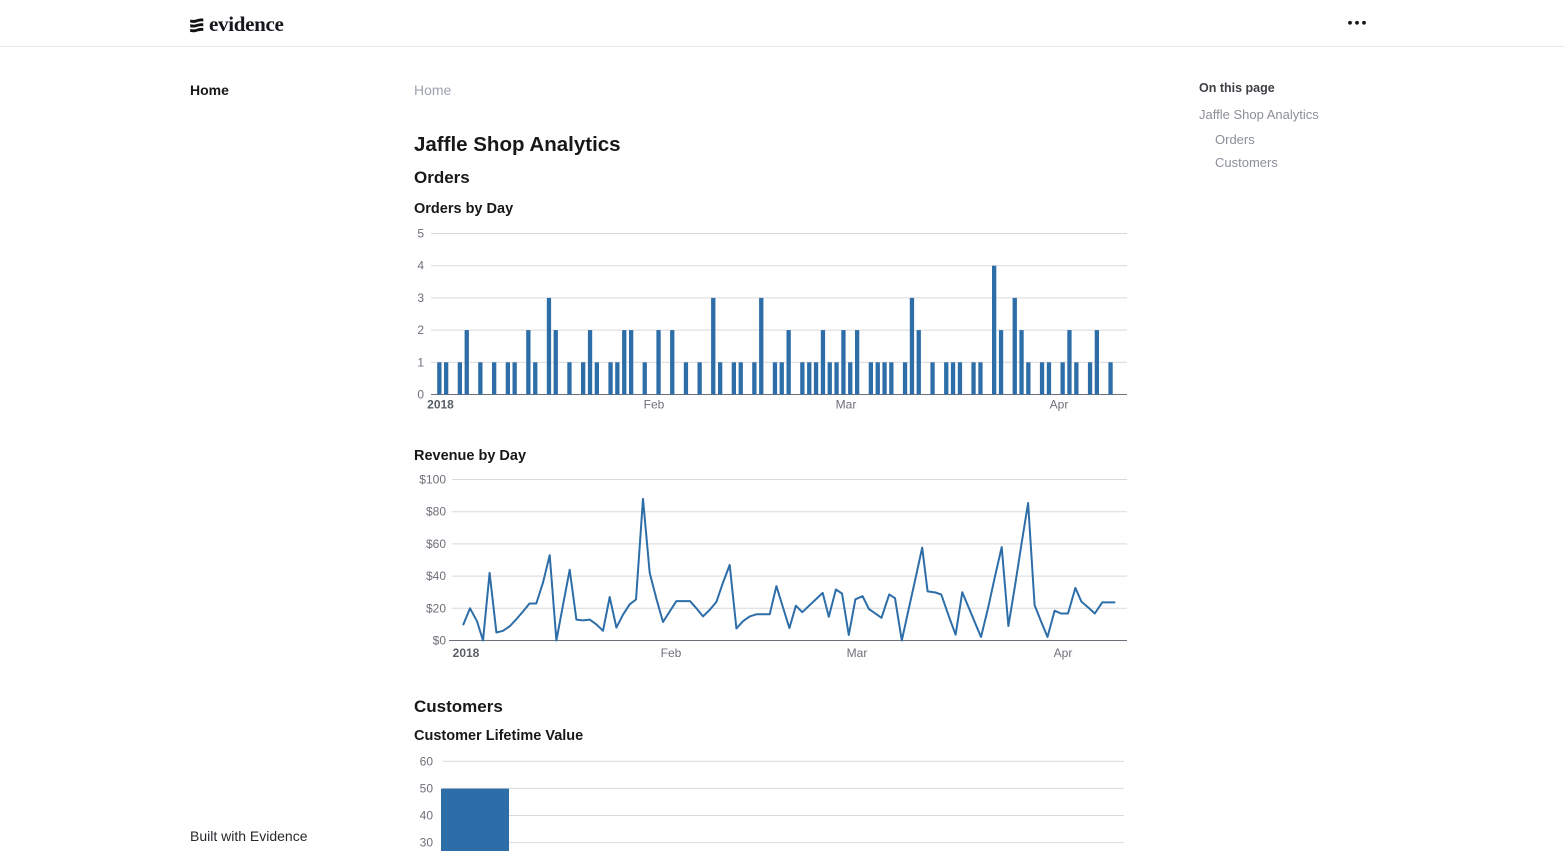  What do you see at coordinates (420, 330) in the screenshot?
I see `svg-text: 2` at bounding box center [420, 330].